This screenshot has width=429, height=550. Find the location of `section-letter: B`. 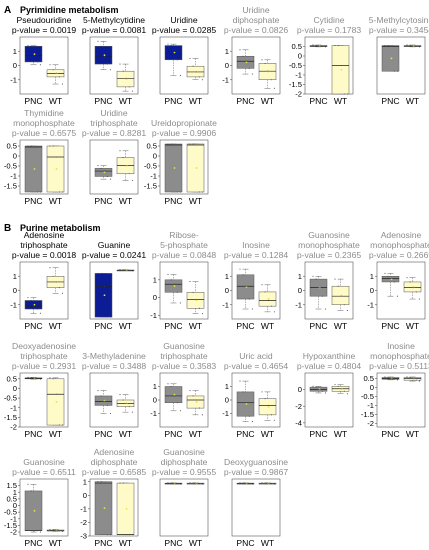

section-letter: B is located at coordinates (7, 228).